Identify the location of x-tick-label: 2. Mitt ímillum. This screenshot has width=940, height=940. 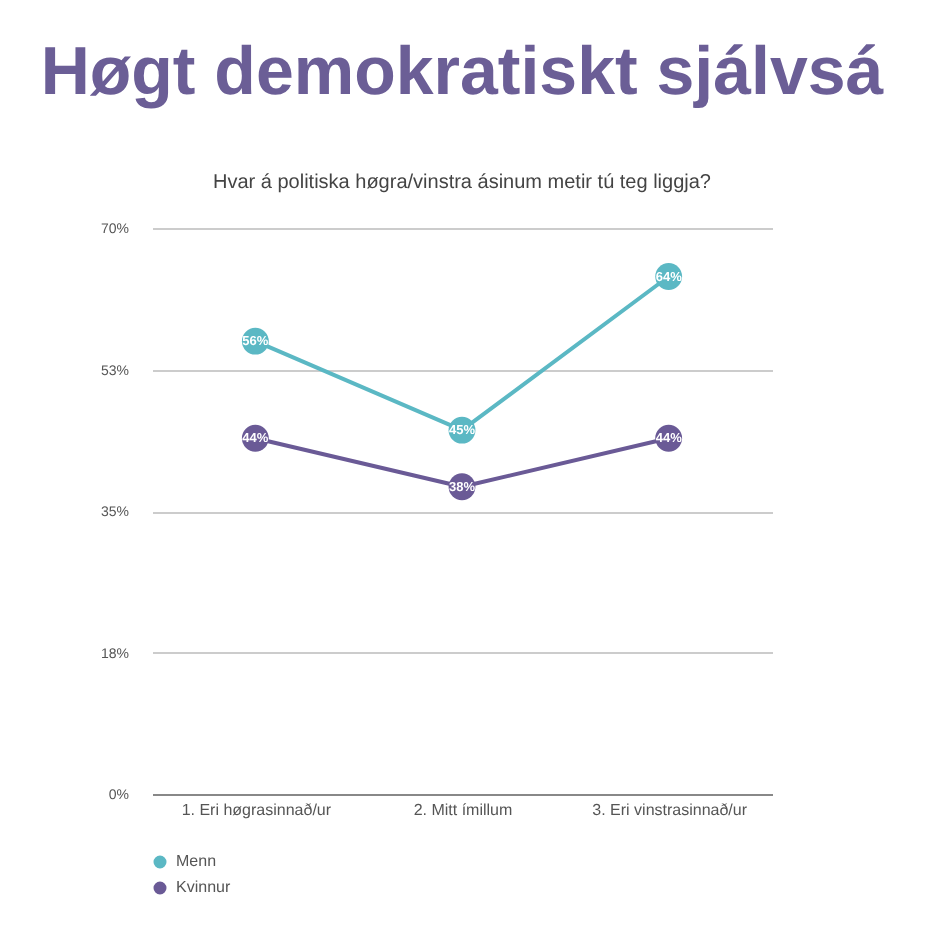
(463, 810).